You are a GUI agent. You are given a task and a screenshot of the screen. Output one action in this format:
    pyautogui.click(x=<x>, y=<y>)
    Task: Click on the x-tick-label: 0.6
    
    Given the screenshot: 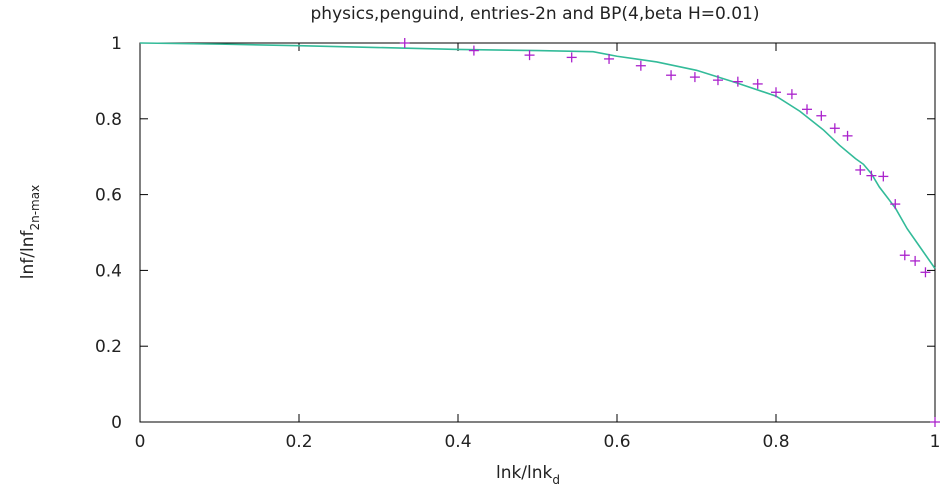 What is the action you would take?
    pyautogui.click(x=616, y=442)
    